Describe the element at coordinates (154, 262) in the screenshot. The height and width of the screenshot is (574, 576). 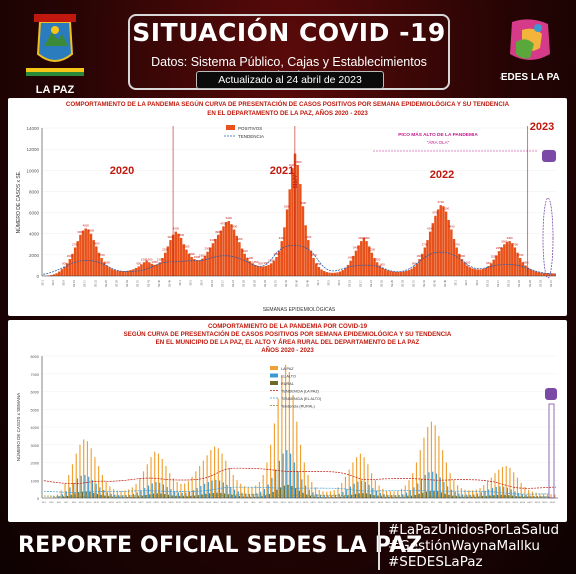
I see `data-label: 1050` at that location.